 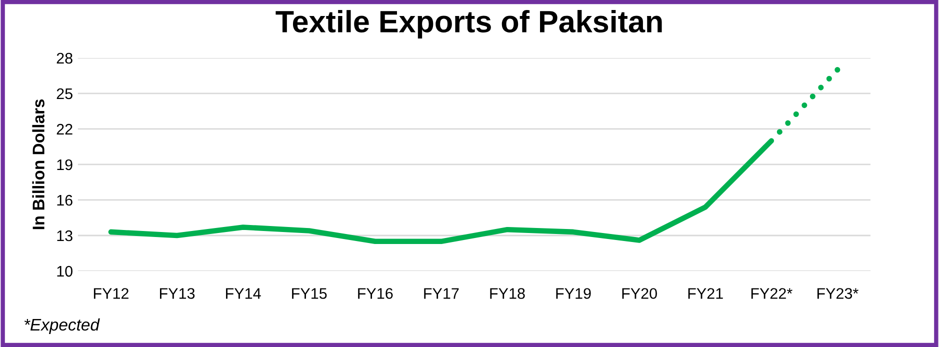 What do you see at coordinates (441, 293) in the screenshot?
I see `x-tick-label: FY17` at bounding box center [441, 293].